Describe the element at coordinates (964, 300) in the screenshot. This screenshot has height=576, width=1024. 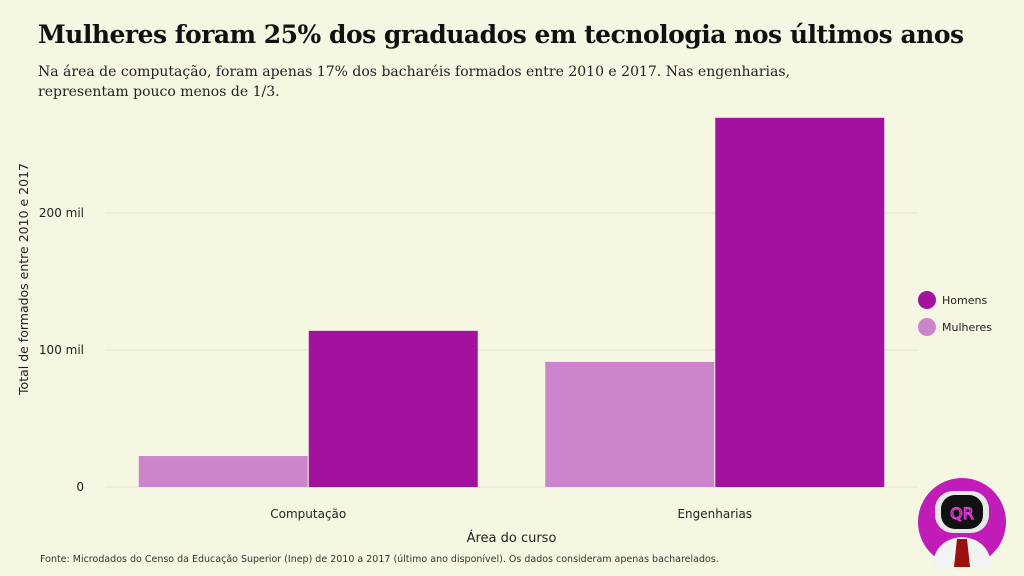
I see `legend-label-homens: Homens` at that location.